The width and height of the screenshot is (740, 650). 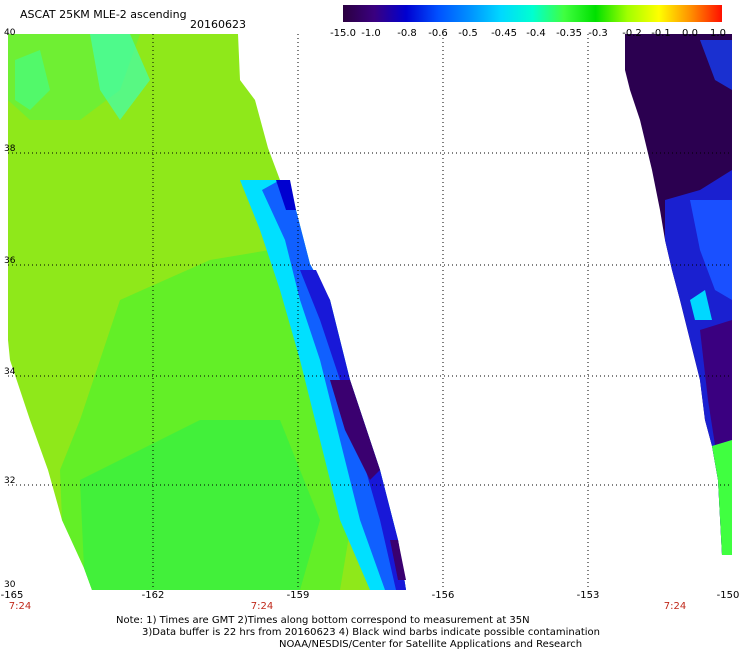 I want to click on longitude-label: -165, so click(x=12, y=595).